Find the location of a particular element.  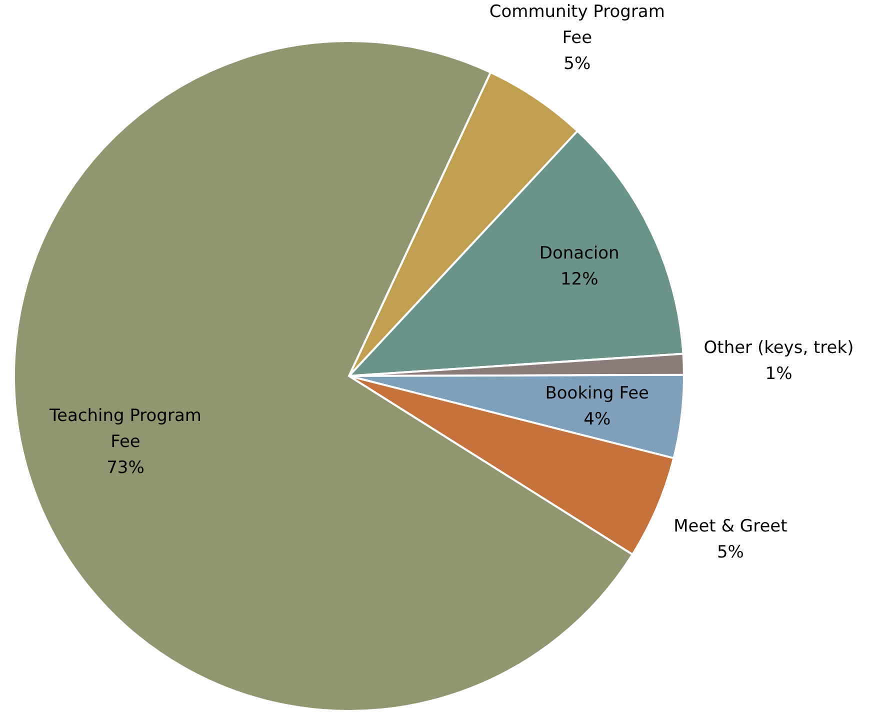

slice-label: Community Program Fee is located at coordinates (577, 25).